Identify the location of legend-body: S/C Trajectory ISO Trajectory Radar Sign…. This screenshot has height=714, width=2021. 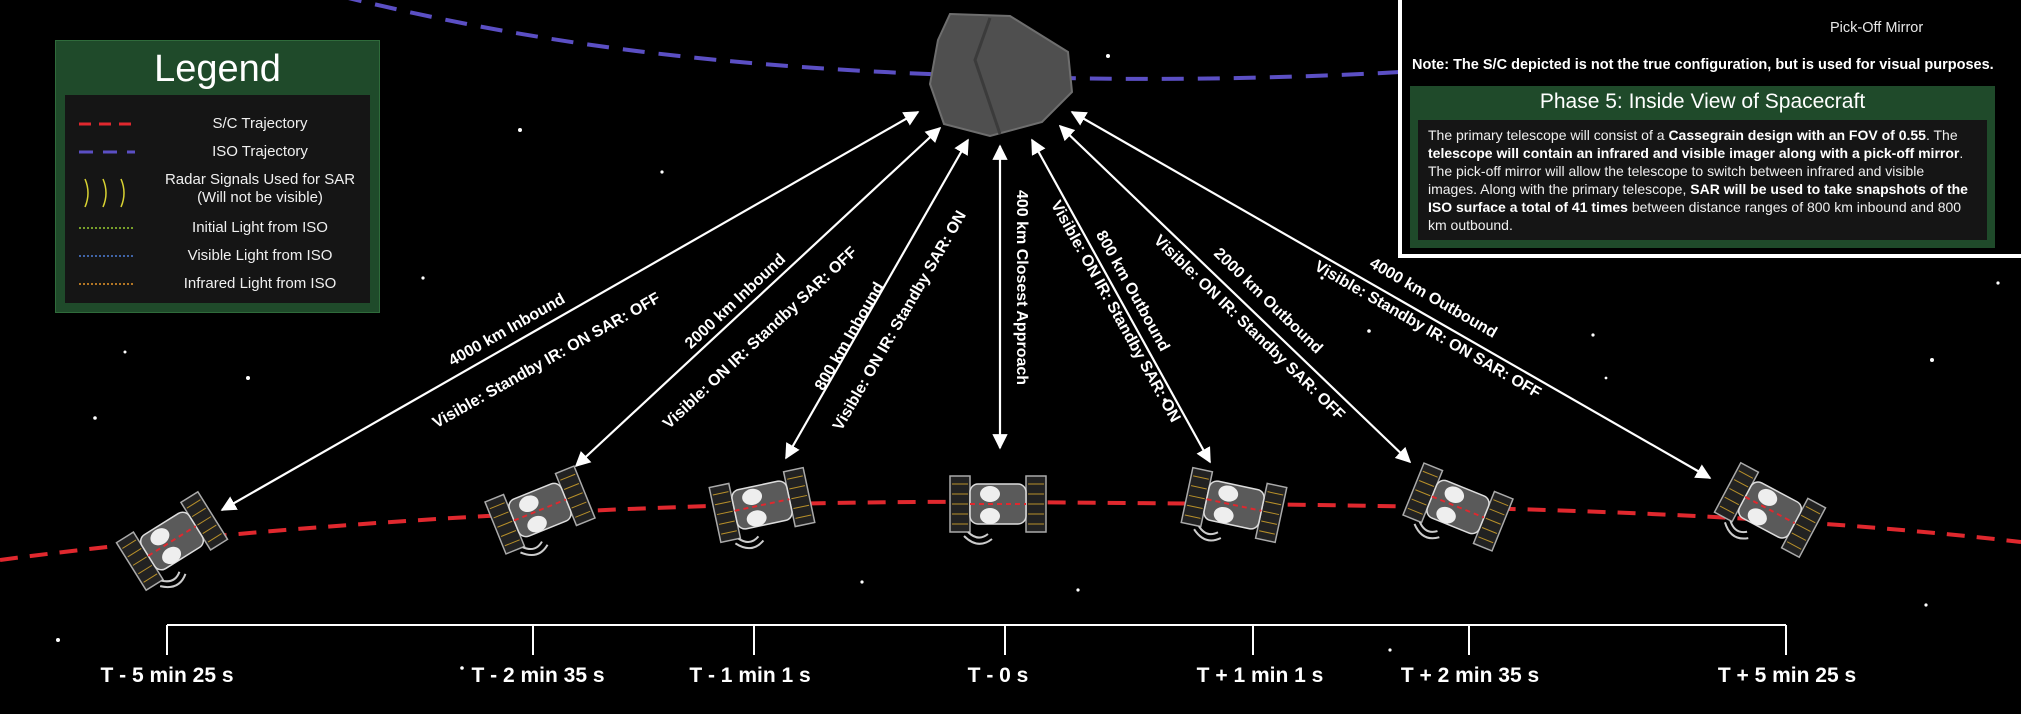
(217, 199).